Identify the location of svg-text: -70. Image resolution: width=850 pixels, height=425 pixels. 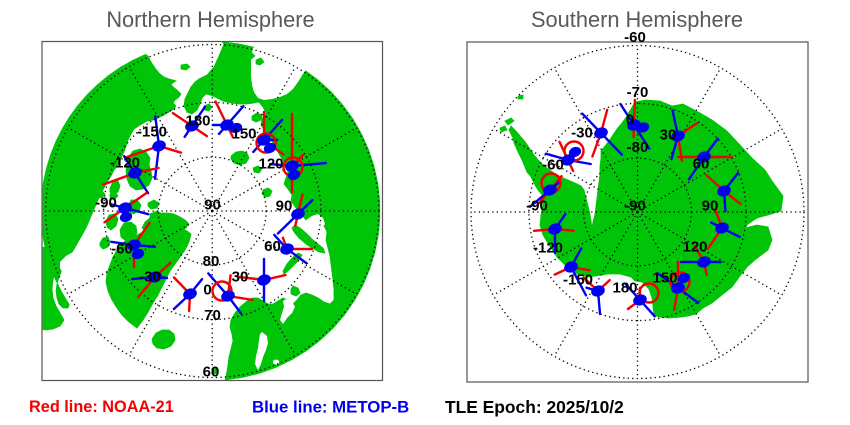
(638, 92).